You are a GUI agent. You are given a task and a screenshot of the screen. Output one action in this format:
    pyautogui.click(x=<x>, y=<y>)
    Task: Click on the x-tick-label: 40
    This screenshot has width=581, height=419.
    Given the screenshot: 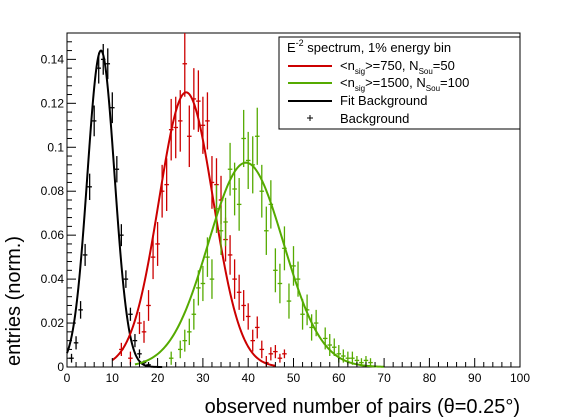 What is the action you would take?
    pyautogui.click(x=249, y=378)
    